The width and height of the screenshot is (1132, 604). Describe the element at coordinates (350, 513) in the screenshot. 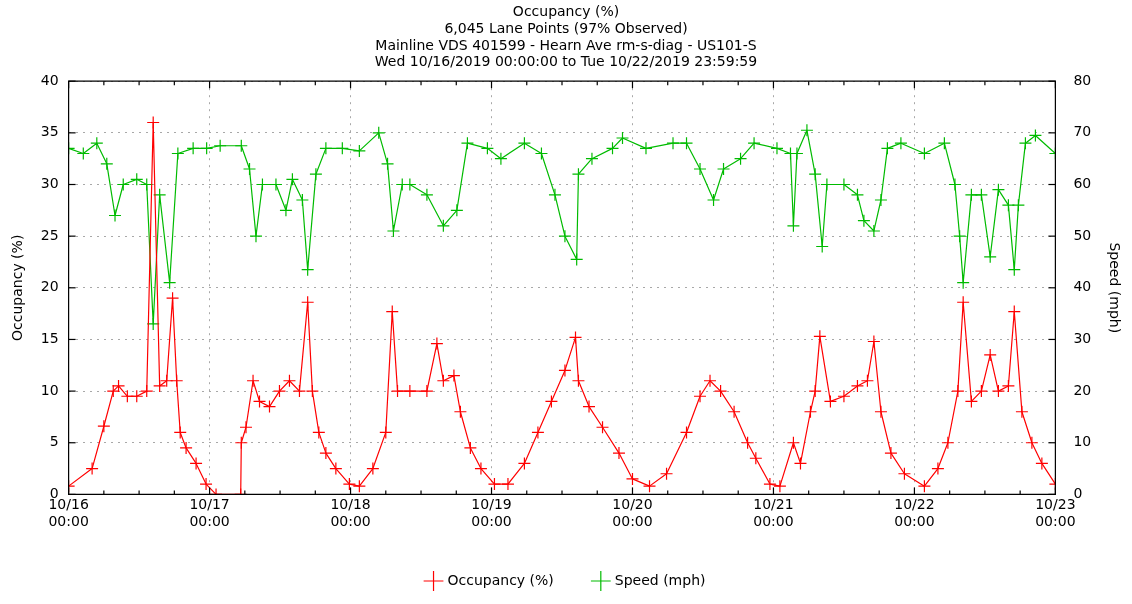

I see `x-tick-label: 10/18 00:00` at that location.